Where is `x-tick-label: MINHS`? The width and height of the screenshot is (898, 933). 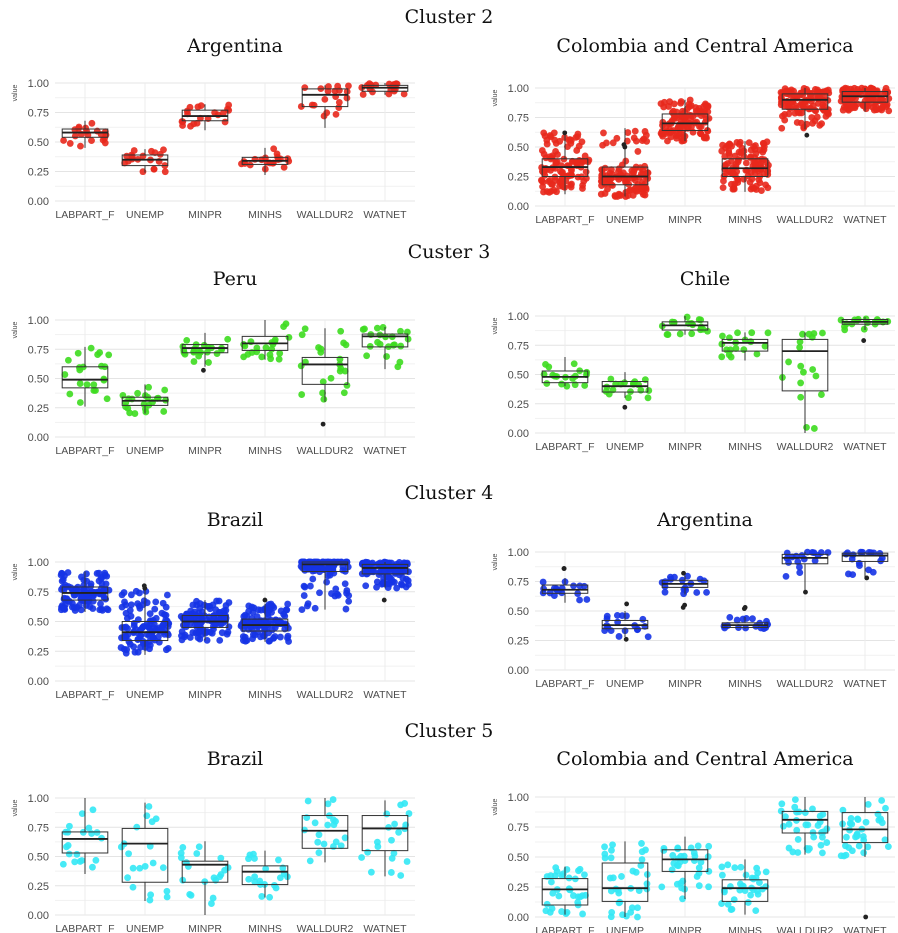
x-tick-label: MINHS is located at coordinates (745, 220).